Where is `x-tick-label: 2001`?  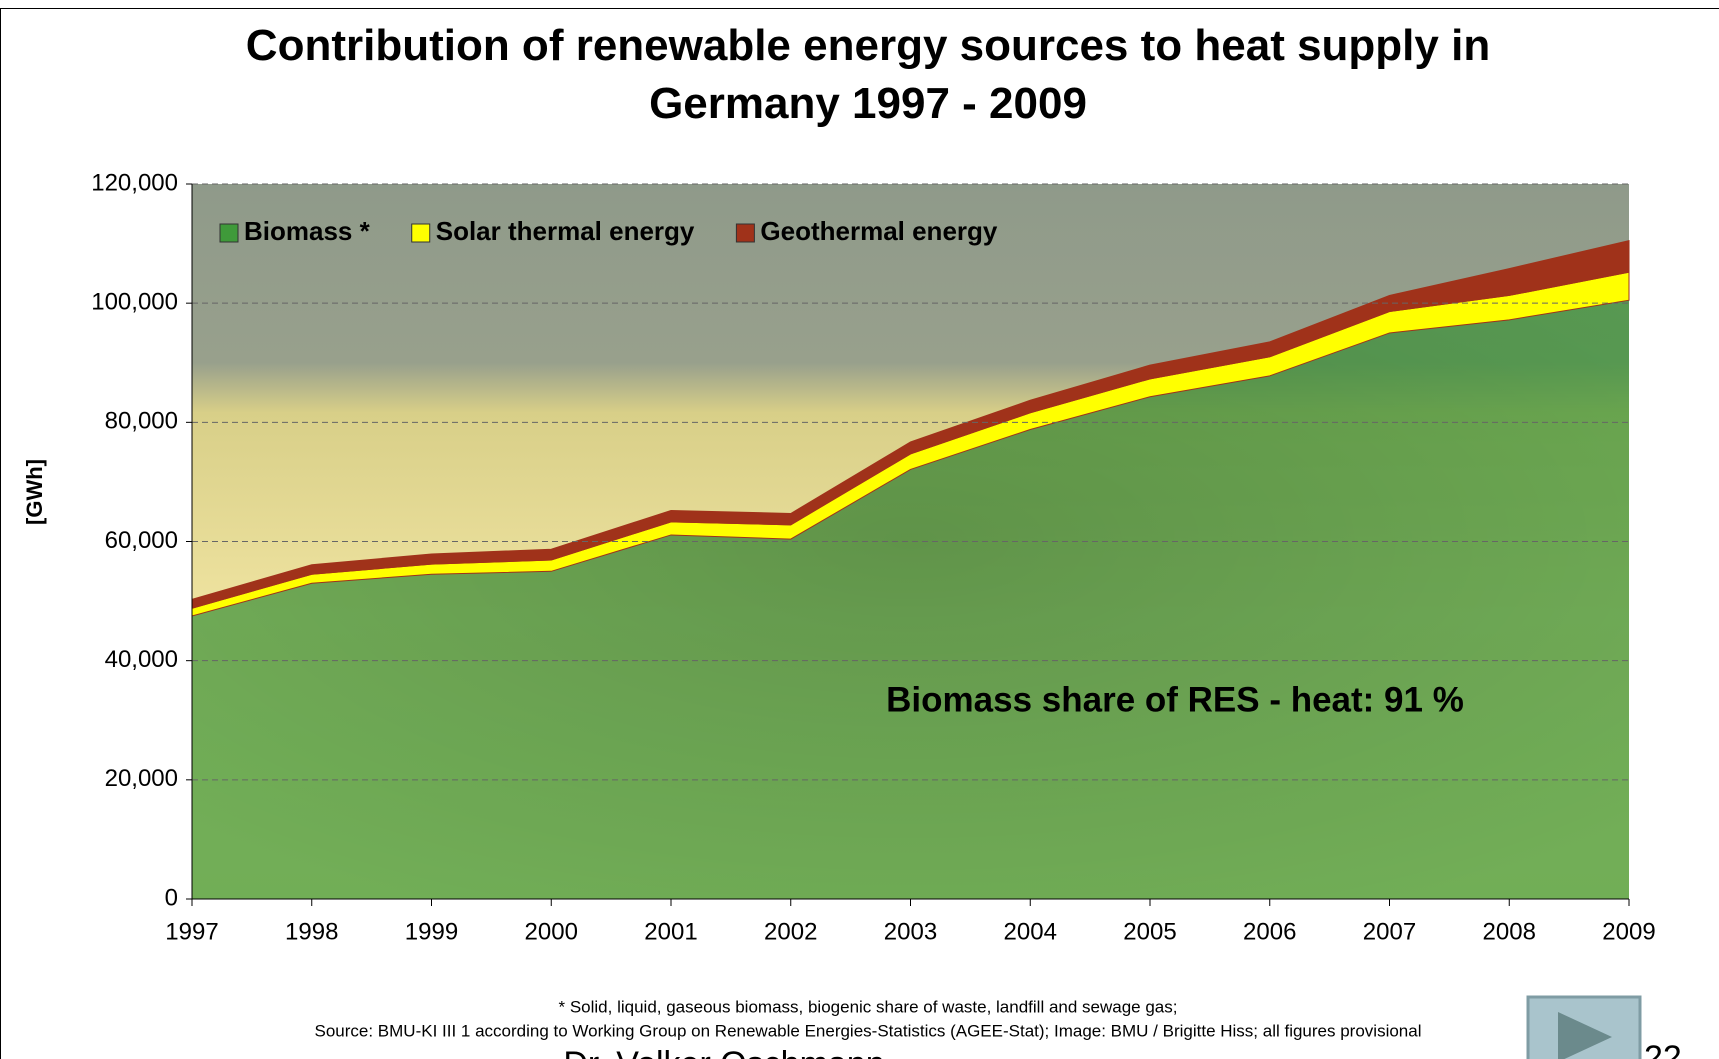
x-tick-label: 2001 is located at coordinates (670, 931).